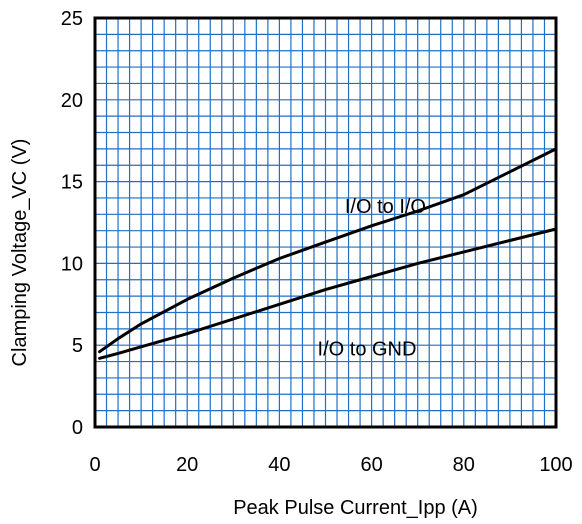 This screenshot has height=524, width=582. I want to click on x-tick-label: 60, so click(371, 465).